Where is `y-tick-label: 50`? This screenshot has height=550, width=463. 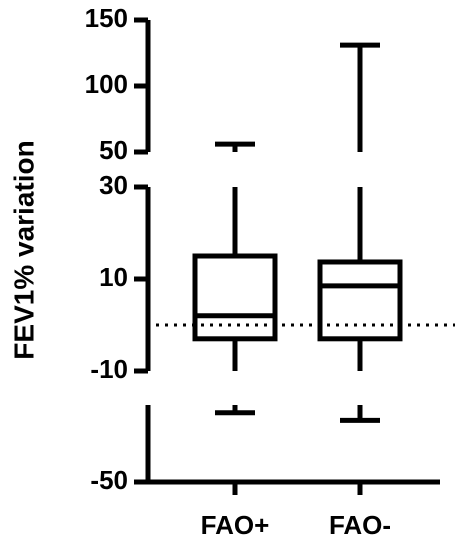 y-tick-label: 50 is located at coordinates (113, 150).